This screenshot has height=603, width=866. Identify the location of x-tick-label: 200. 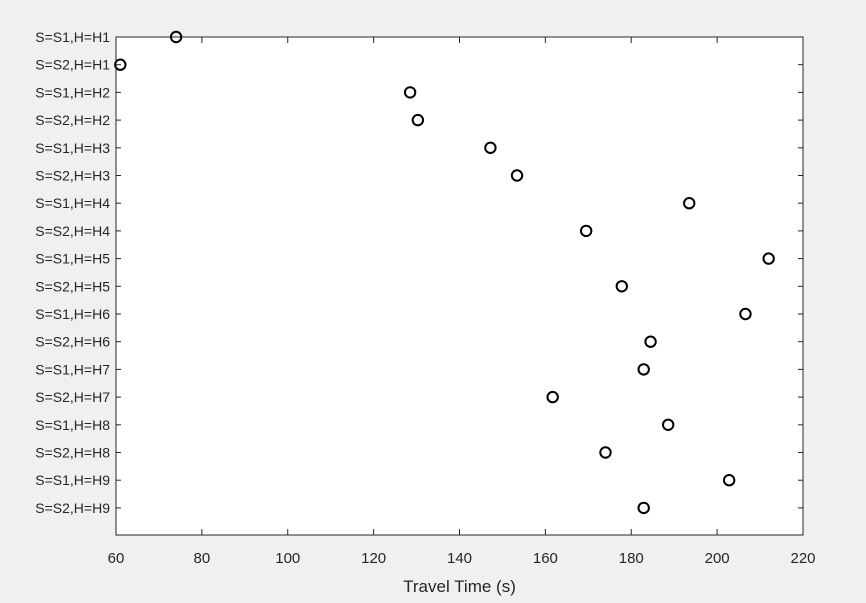
(717, 558).